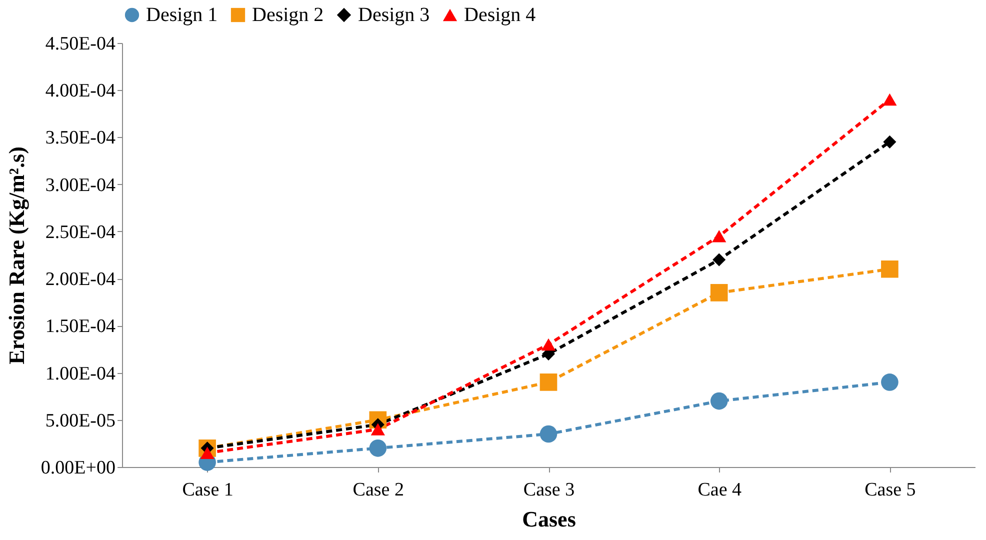 Image resolution: width=986 pixels, height=540 pixels. What do you see at coordinates (80, 373) in the screenshot?
I see `y-tick-label: 1.00E-04` at bounding box center [80, 373].